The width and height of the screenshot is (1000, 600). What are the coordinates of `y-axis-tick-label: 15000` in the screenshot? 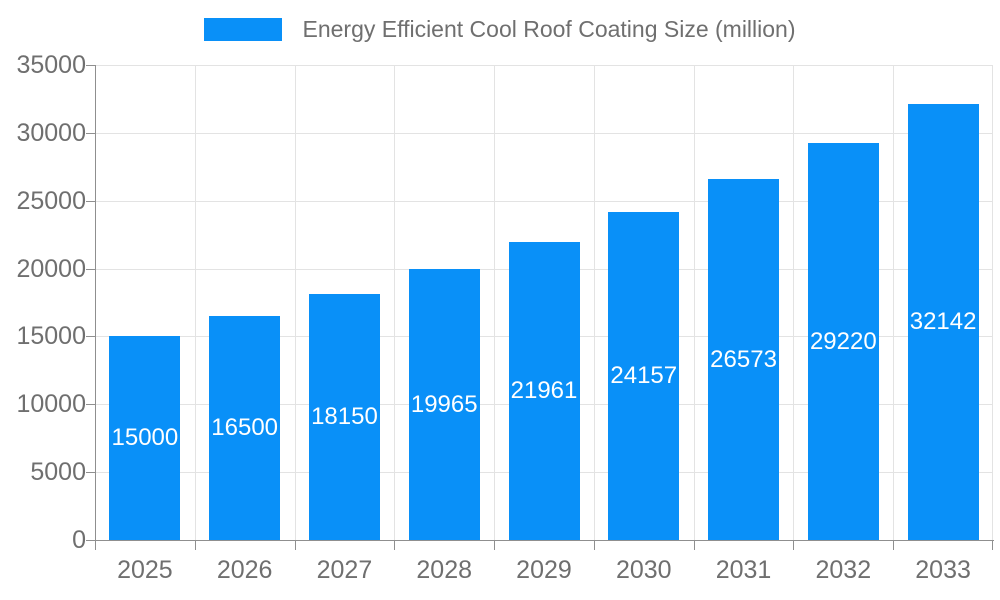 It's located at (51, 336).